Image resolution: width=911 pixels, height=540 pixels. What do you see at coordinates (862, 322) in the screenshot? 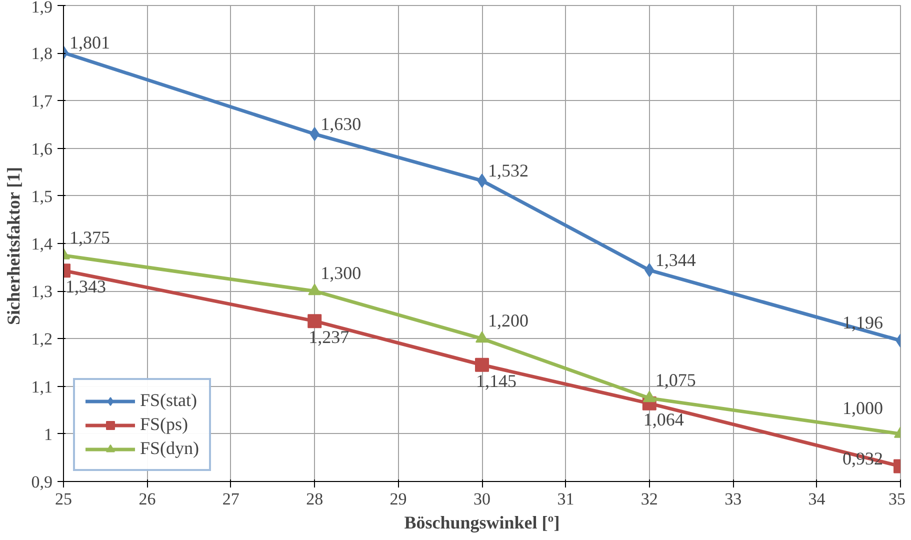
I see `data-label: 1,196` at bounding box center [862, 322].